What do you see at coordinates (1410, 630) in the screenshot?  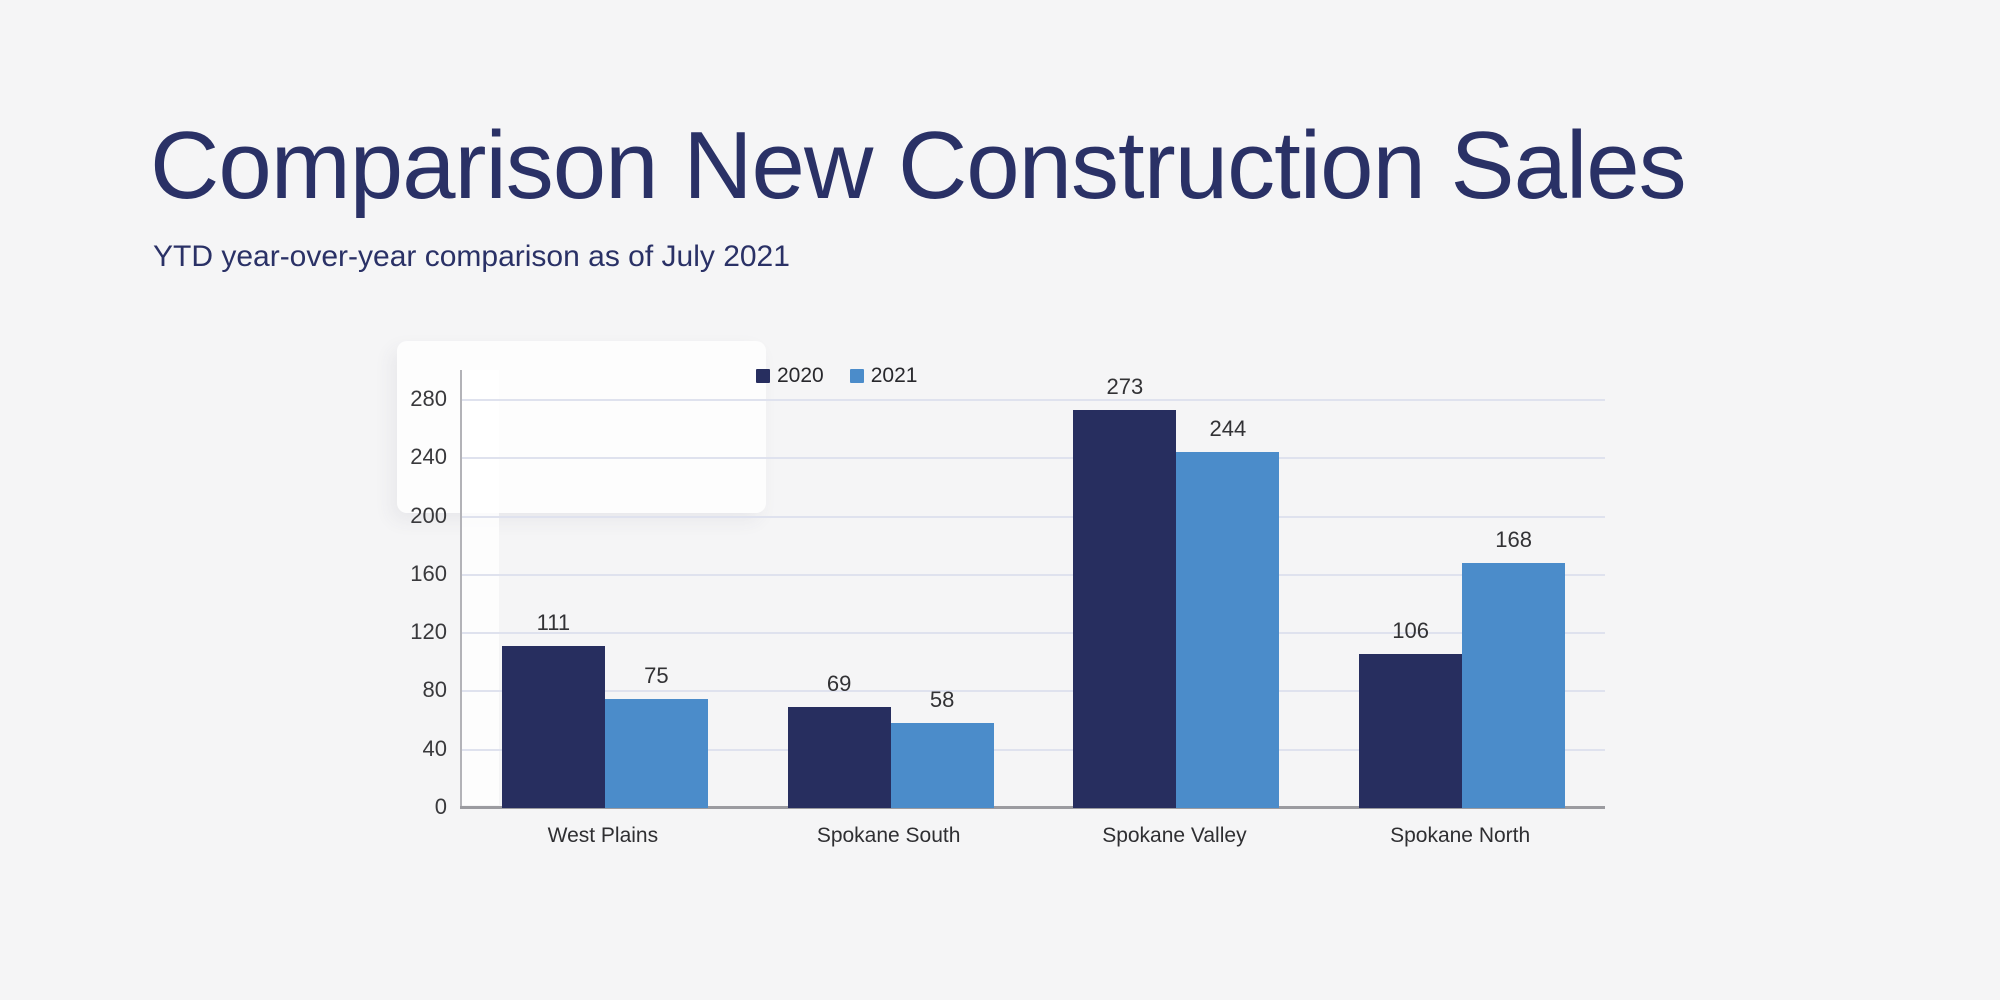 I see `value-label: 106` at bounding box center [1410, 630].